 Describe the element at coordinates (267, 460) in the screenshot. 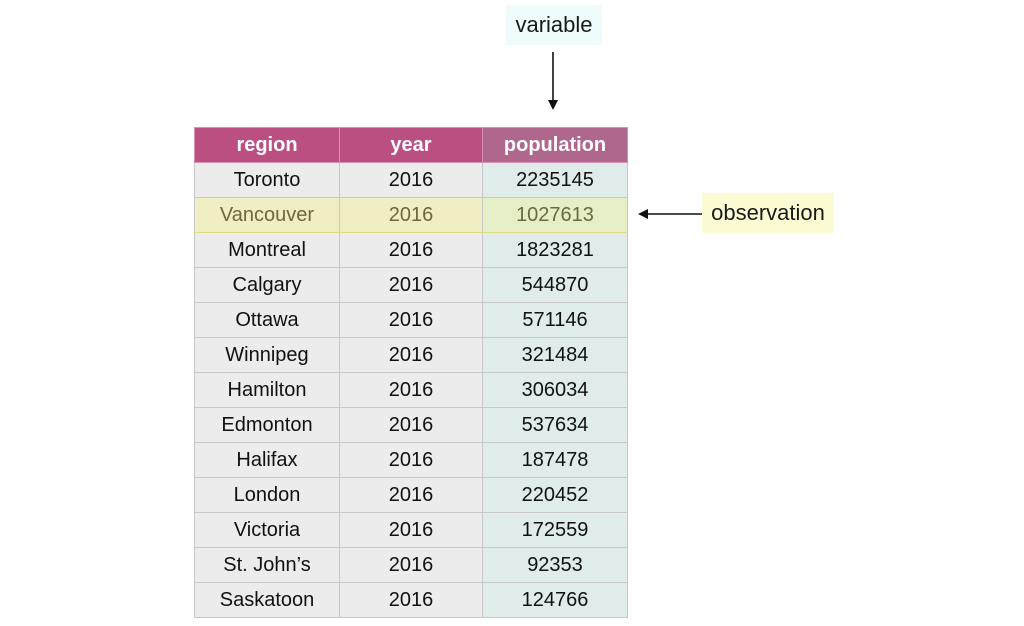

I see `region-cell: Halifax` at that location.